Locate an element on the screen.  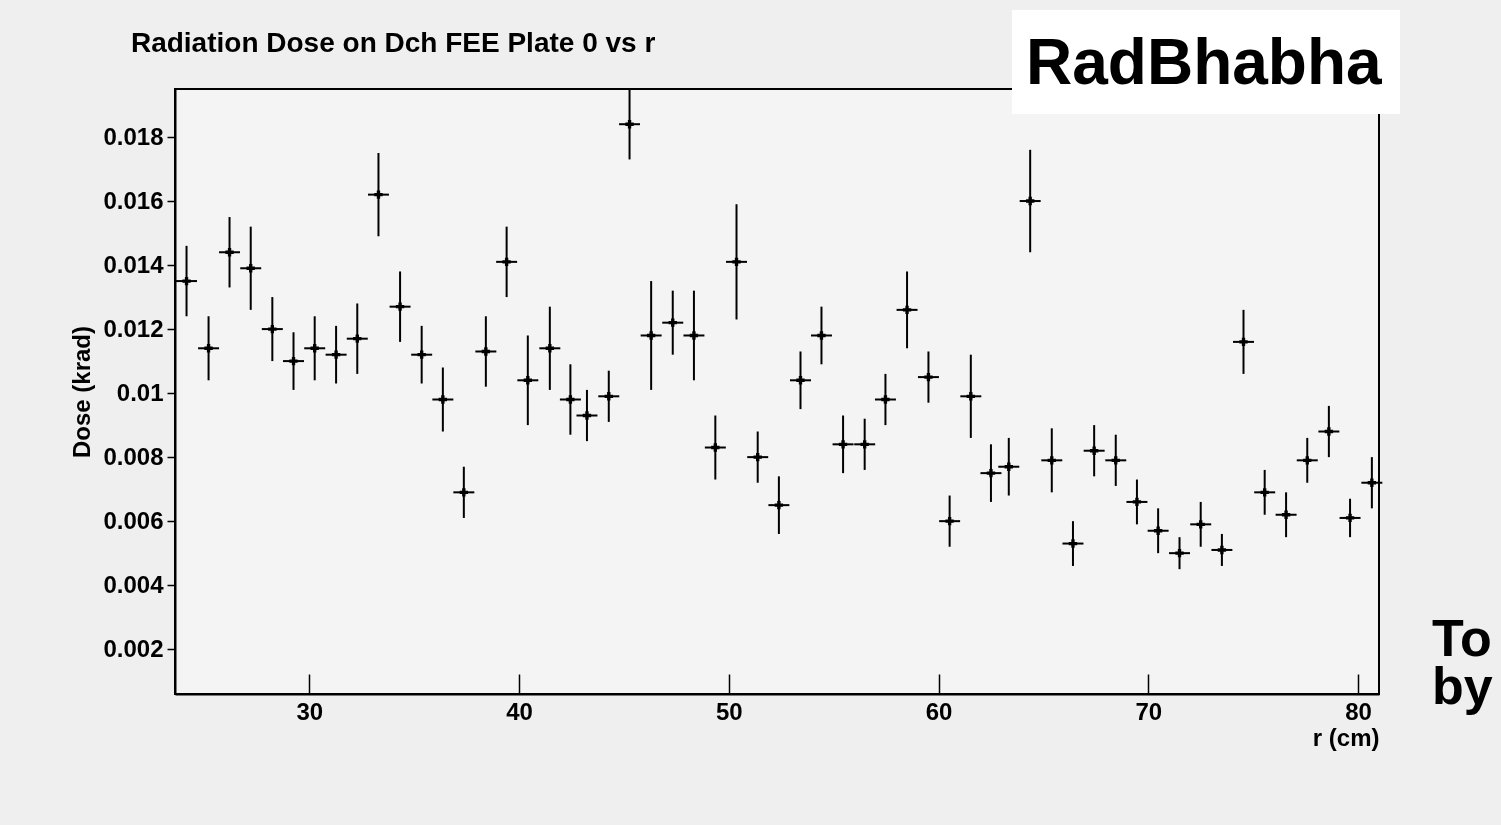
x-tick-label: 80 is located at coordinates (1358, 711).